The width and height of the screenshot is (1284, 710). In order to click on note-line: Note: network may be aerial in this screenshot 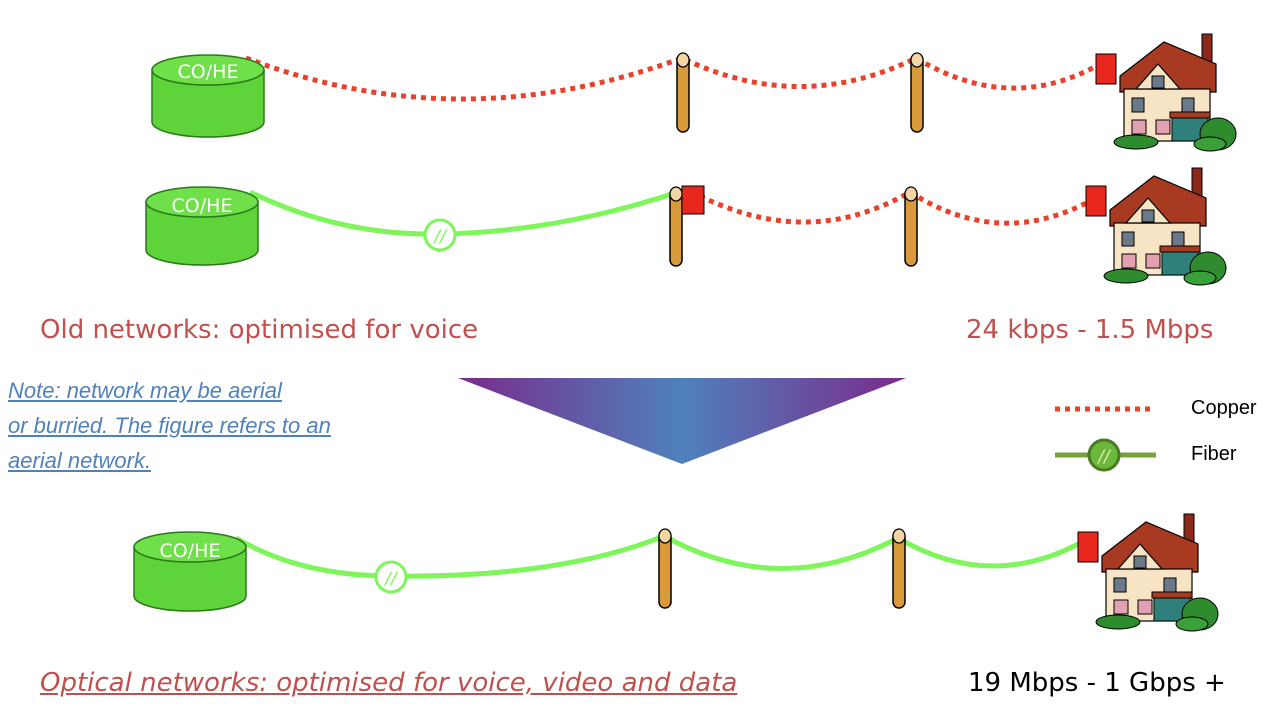, I will do `click(145, 390)`.